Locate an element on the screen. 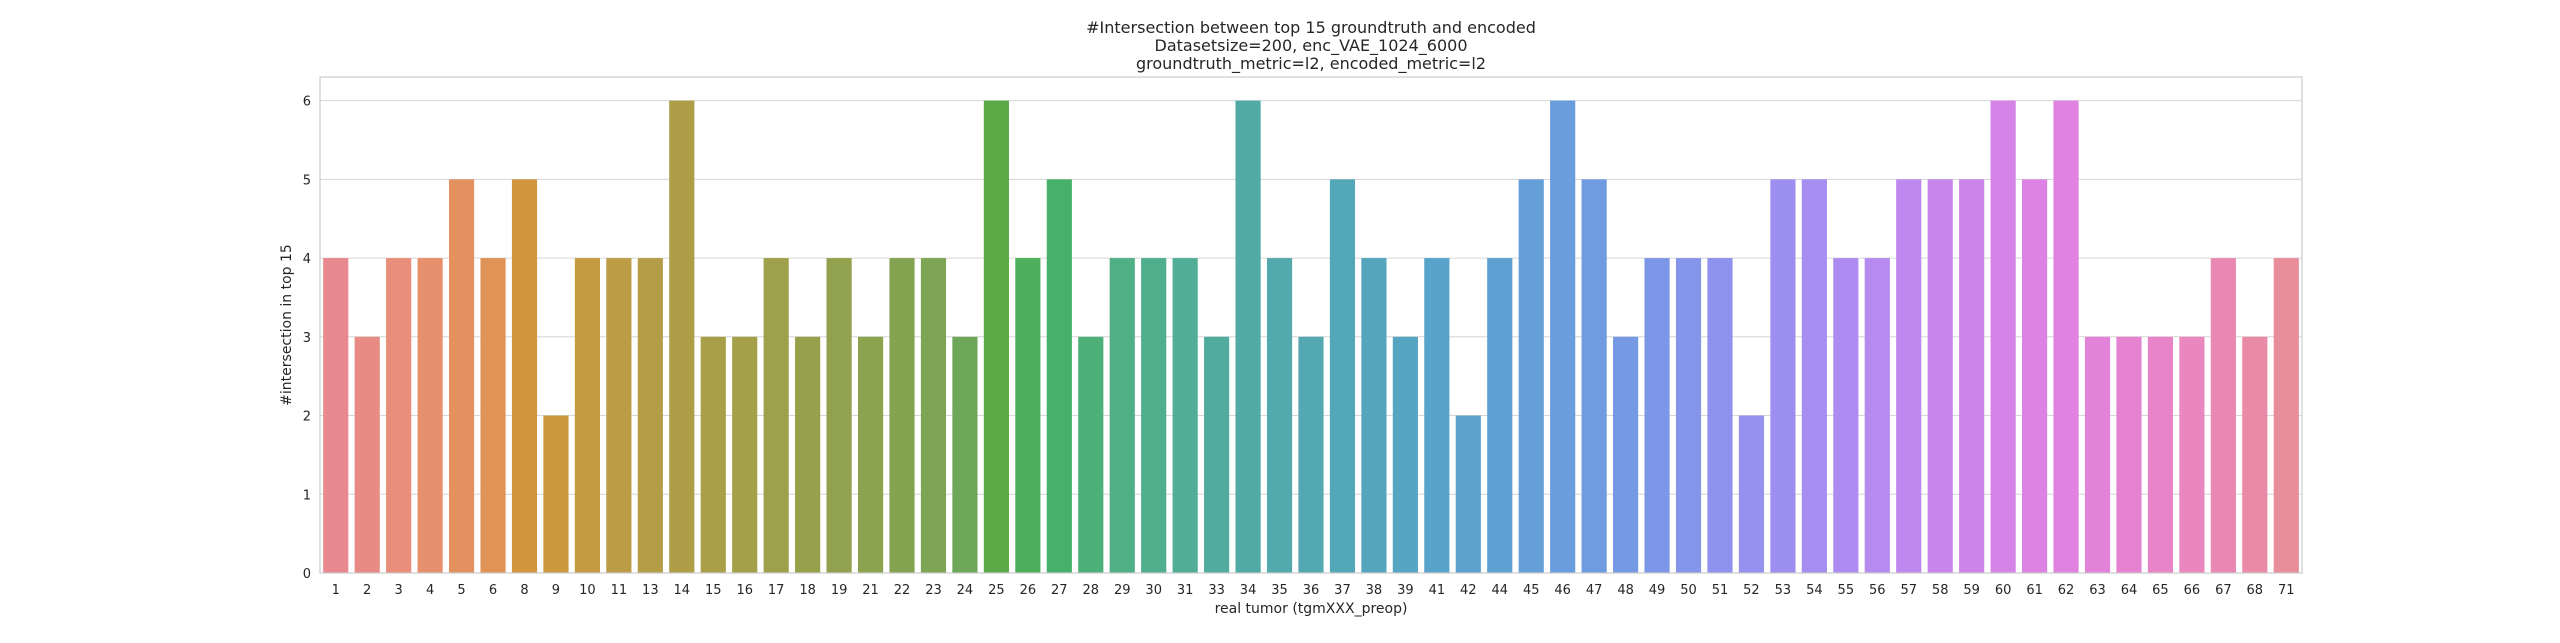 This screenshot has width=2560, height=643. x-tick-label: 13 is located at coordinates (650, 590).